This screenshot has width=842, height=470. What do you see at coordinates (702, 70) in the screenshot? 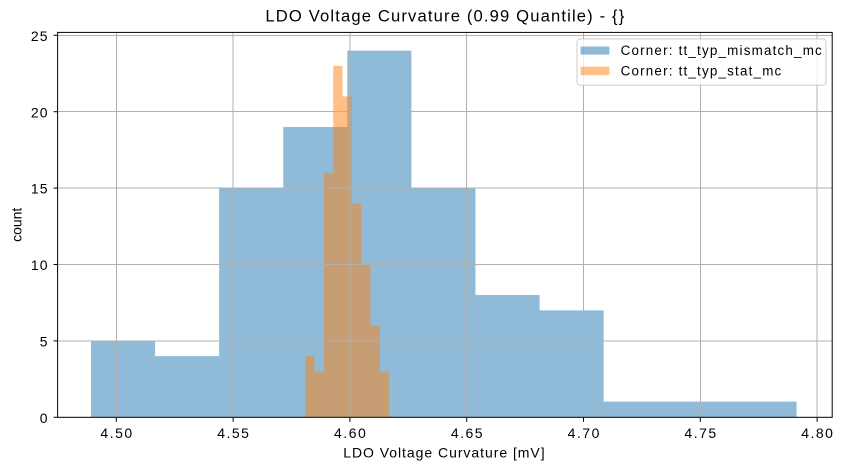
I see `svg-text: Corner: tt_typ_stat_mc` at bounding box center [702, 70].